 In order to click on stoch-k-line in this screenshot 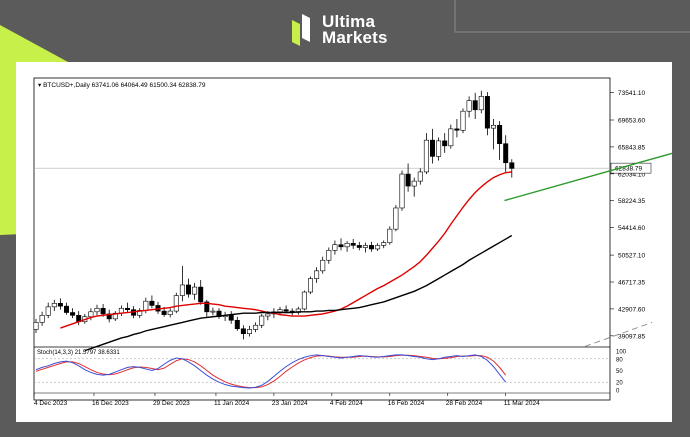, I will do `click(271, 371)`.